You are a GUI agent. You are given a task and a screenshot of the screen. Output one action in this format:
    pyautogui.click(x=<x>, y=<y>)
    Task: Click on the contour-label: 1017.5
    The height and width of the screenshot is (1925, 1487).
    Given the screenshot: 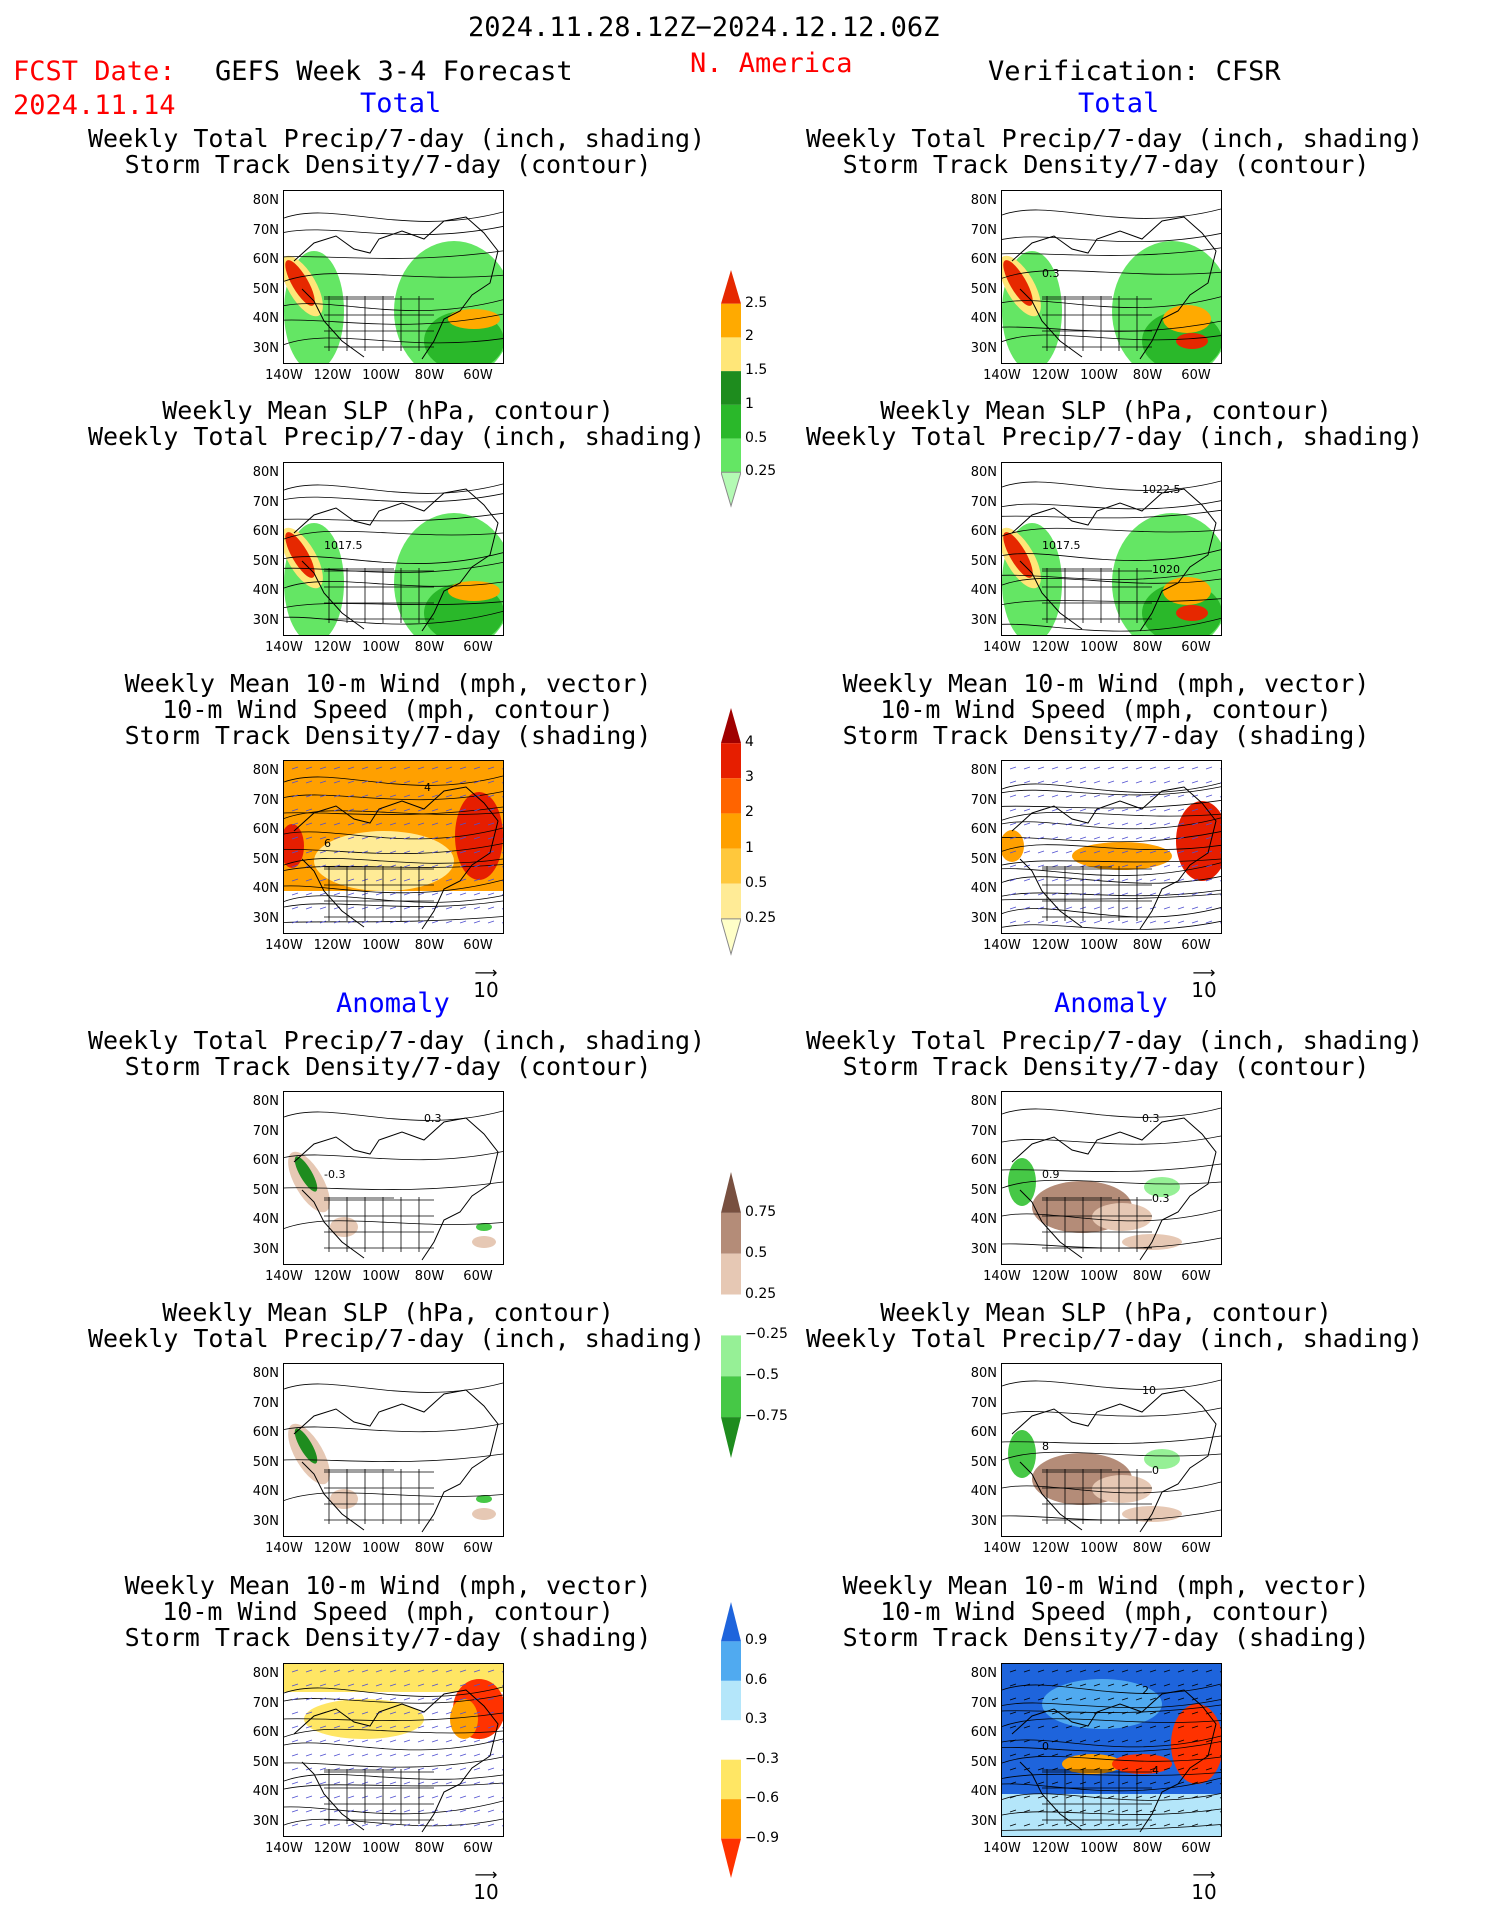 What is the action you would take?
    pyautogui.click(x=1061, y=545)
    